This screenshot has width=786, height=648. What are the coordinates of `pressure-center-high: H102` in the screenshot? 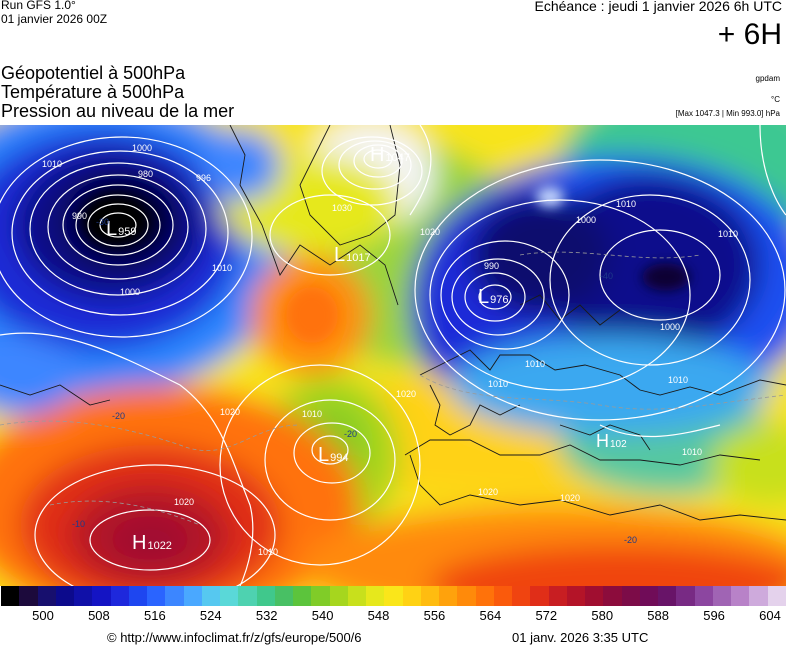 It's located at (611, 441).